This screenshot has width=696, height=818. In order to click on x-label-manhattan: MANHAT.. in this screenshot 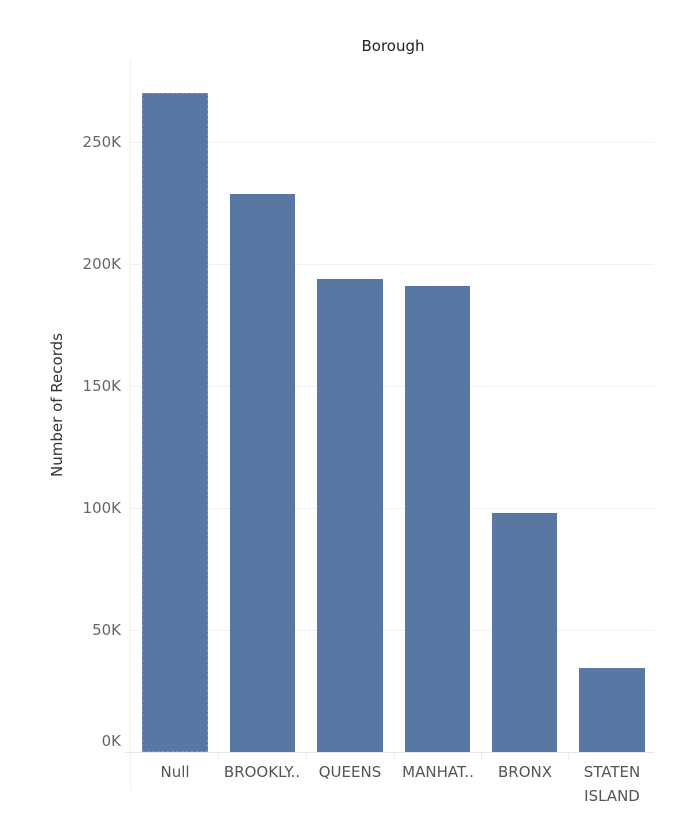, I will do `click(438, 772)`.